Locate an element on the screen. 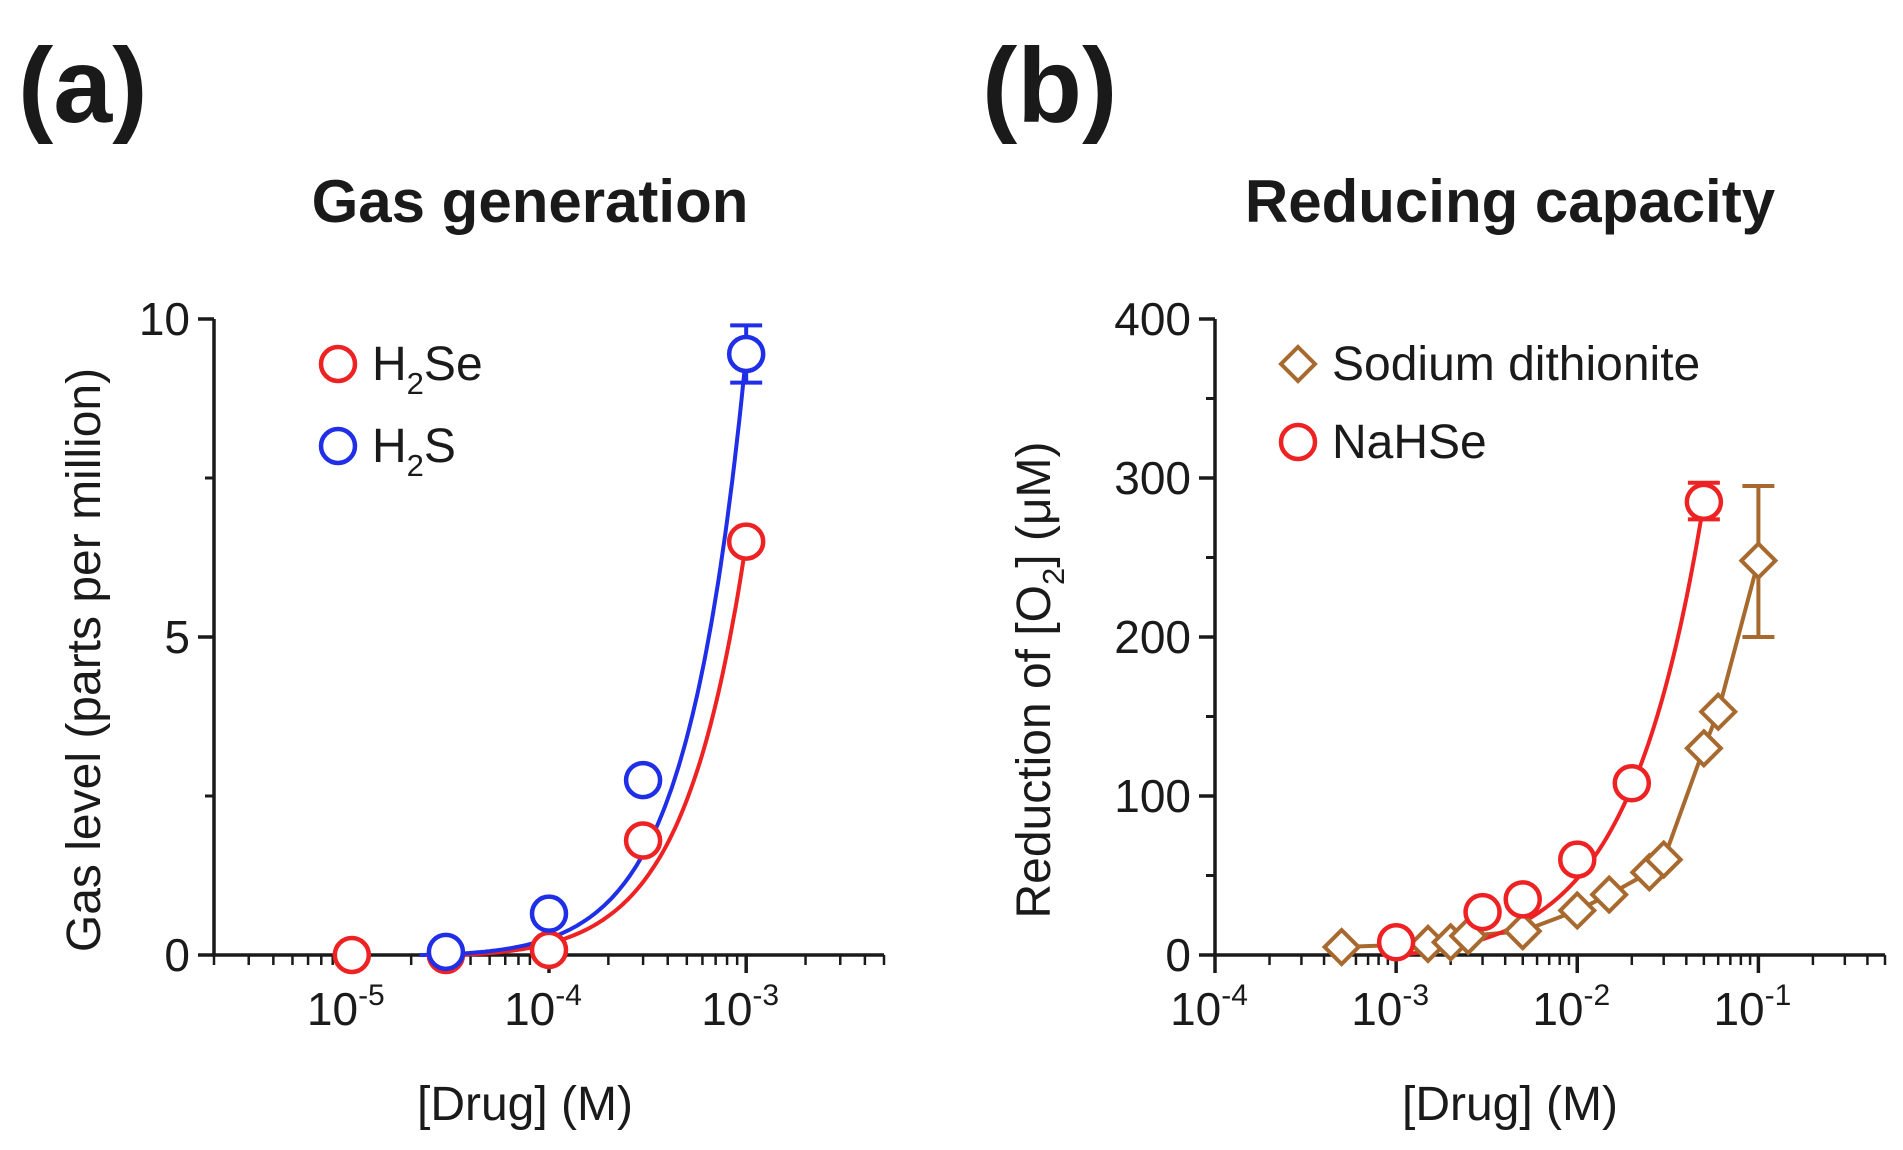  legend-marker-h2se is located at coordinates (338, 364).